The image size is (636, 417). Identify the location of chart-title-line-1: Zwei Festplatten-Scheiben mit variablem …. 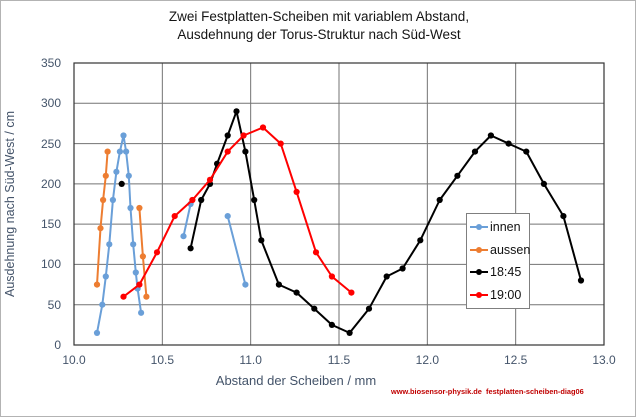
(319, 16).